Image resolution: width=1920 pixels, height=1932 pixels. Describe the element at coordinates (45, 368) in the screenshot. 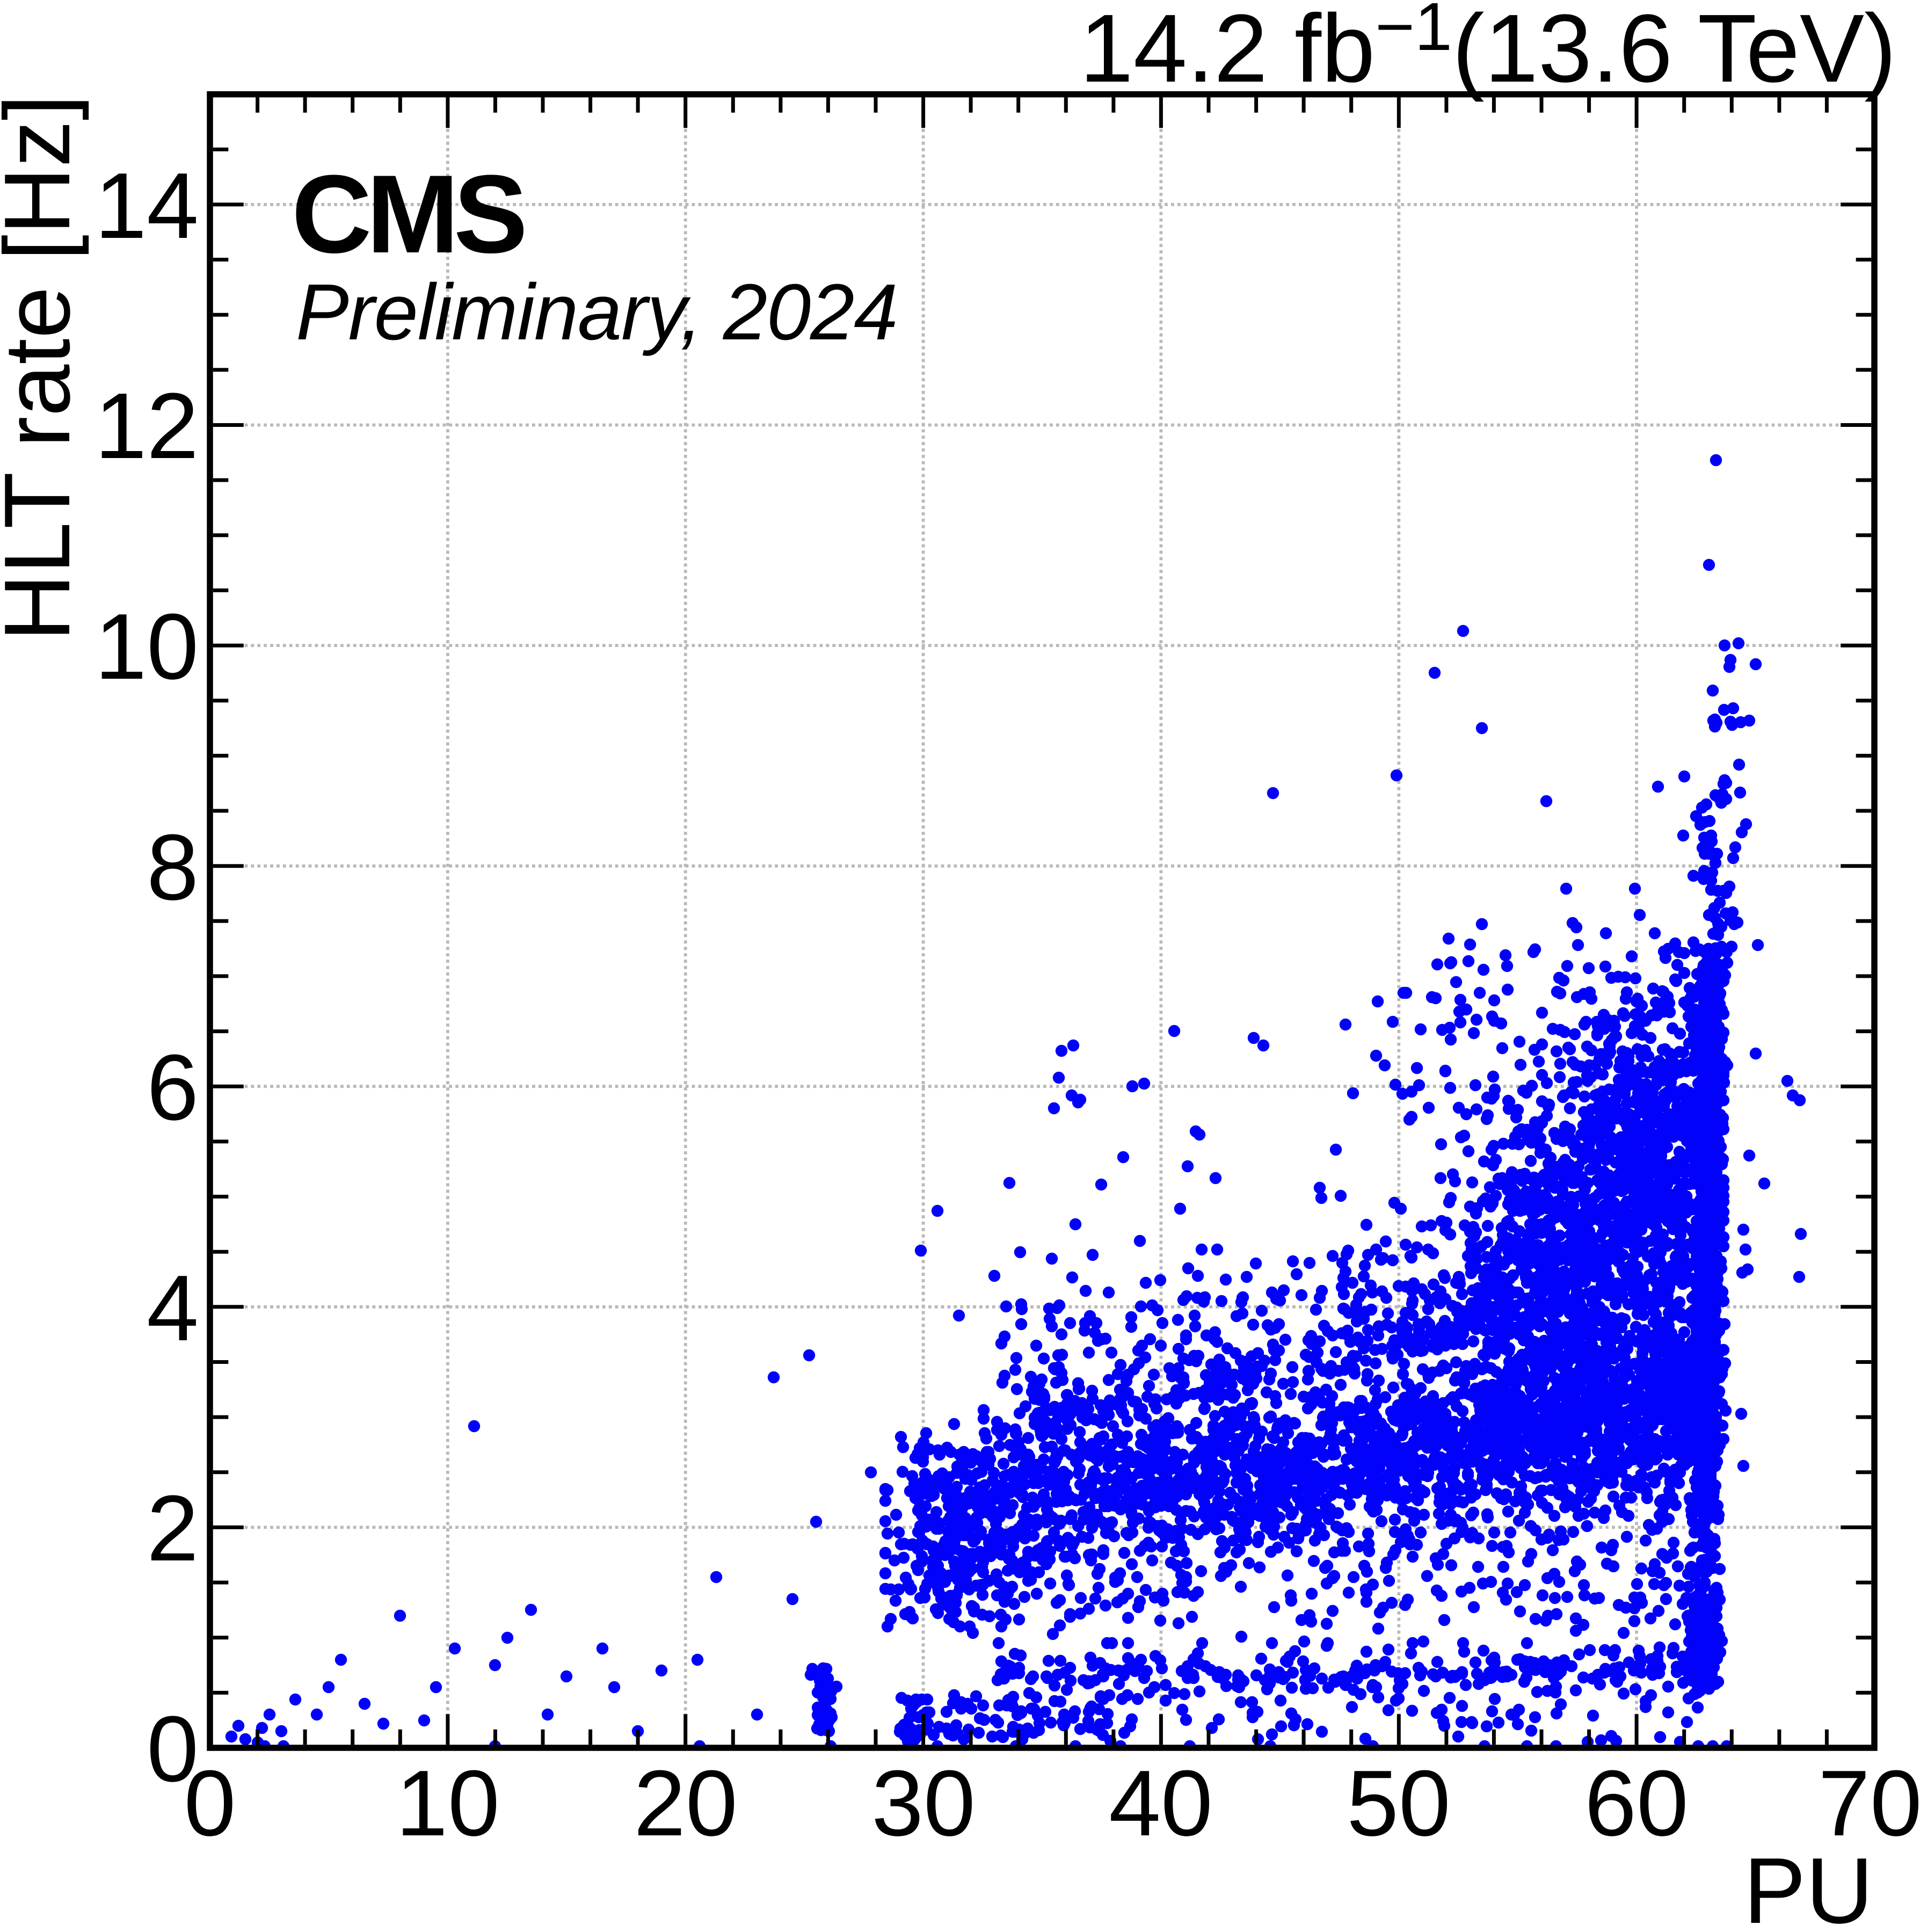

I see `svg-text: HLT rate [Hz]` at that location.